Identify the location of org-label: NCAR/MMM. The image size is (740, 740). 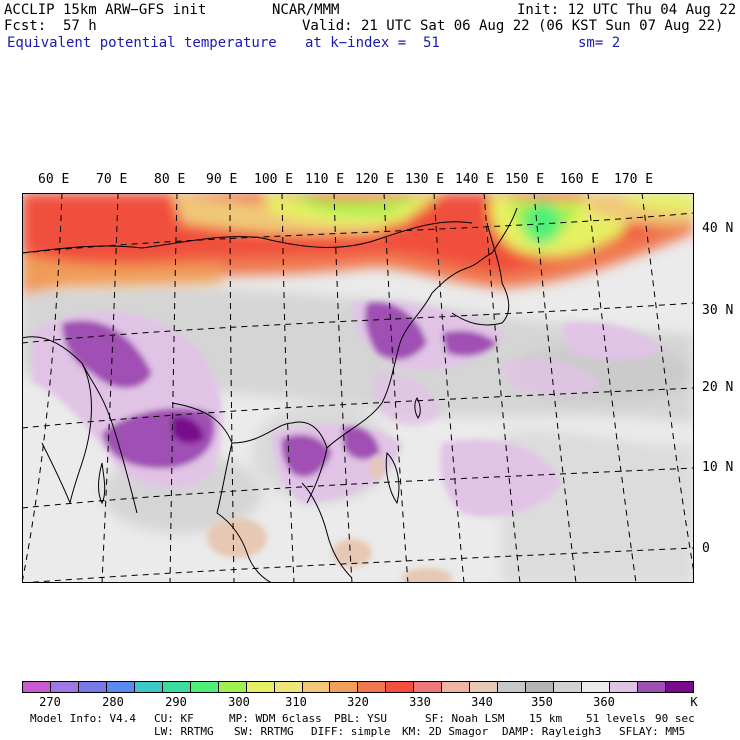
(306, 10).